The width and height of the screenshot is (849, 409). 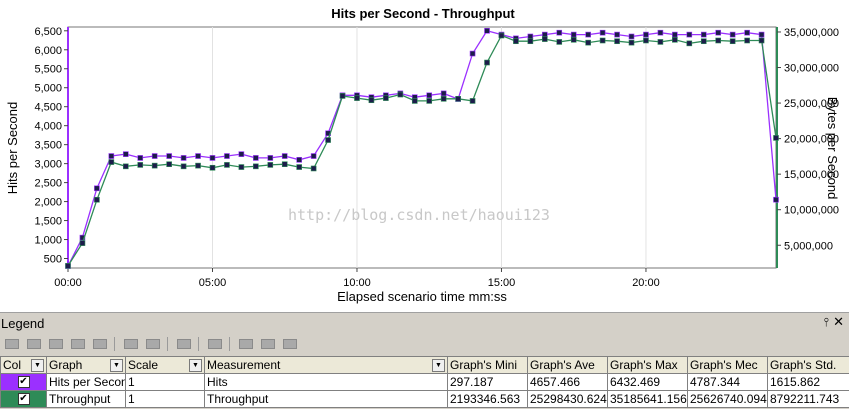 I want to click on column-label: Graph's Mini, so click(x=483, y=365).